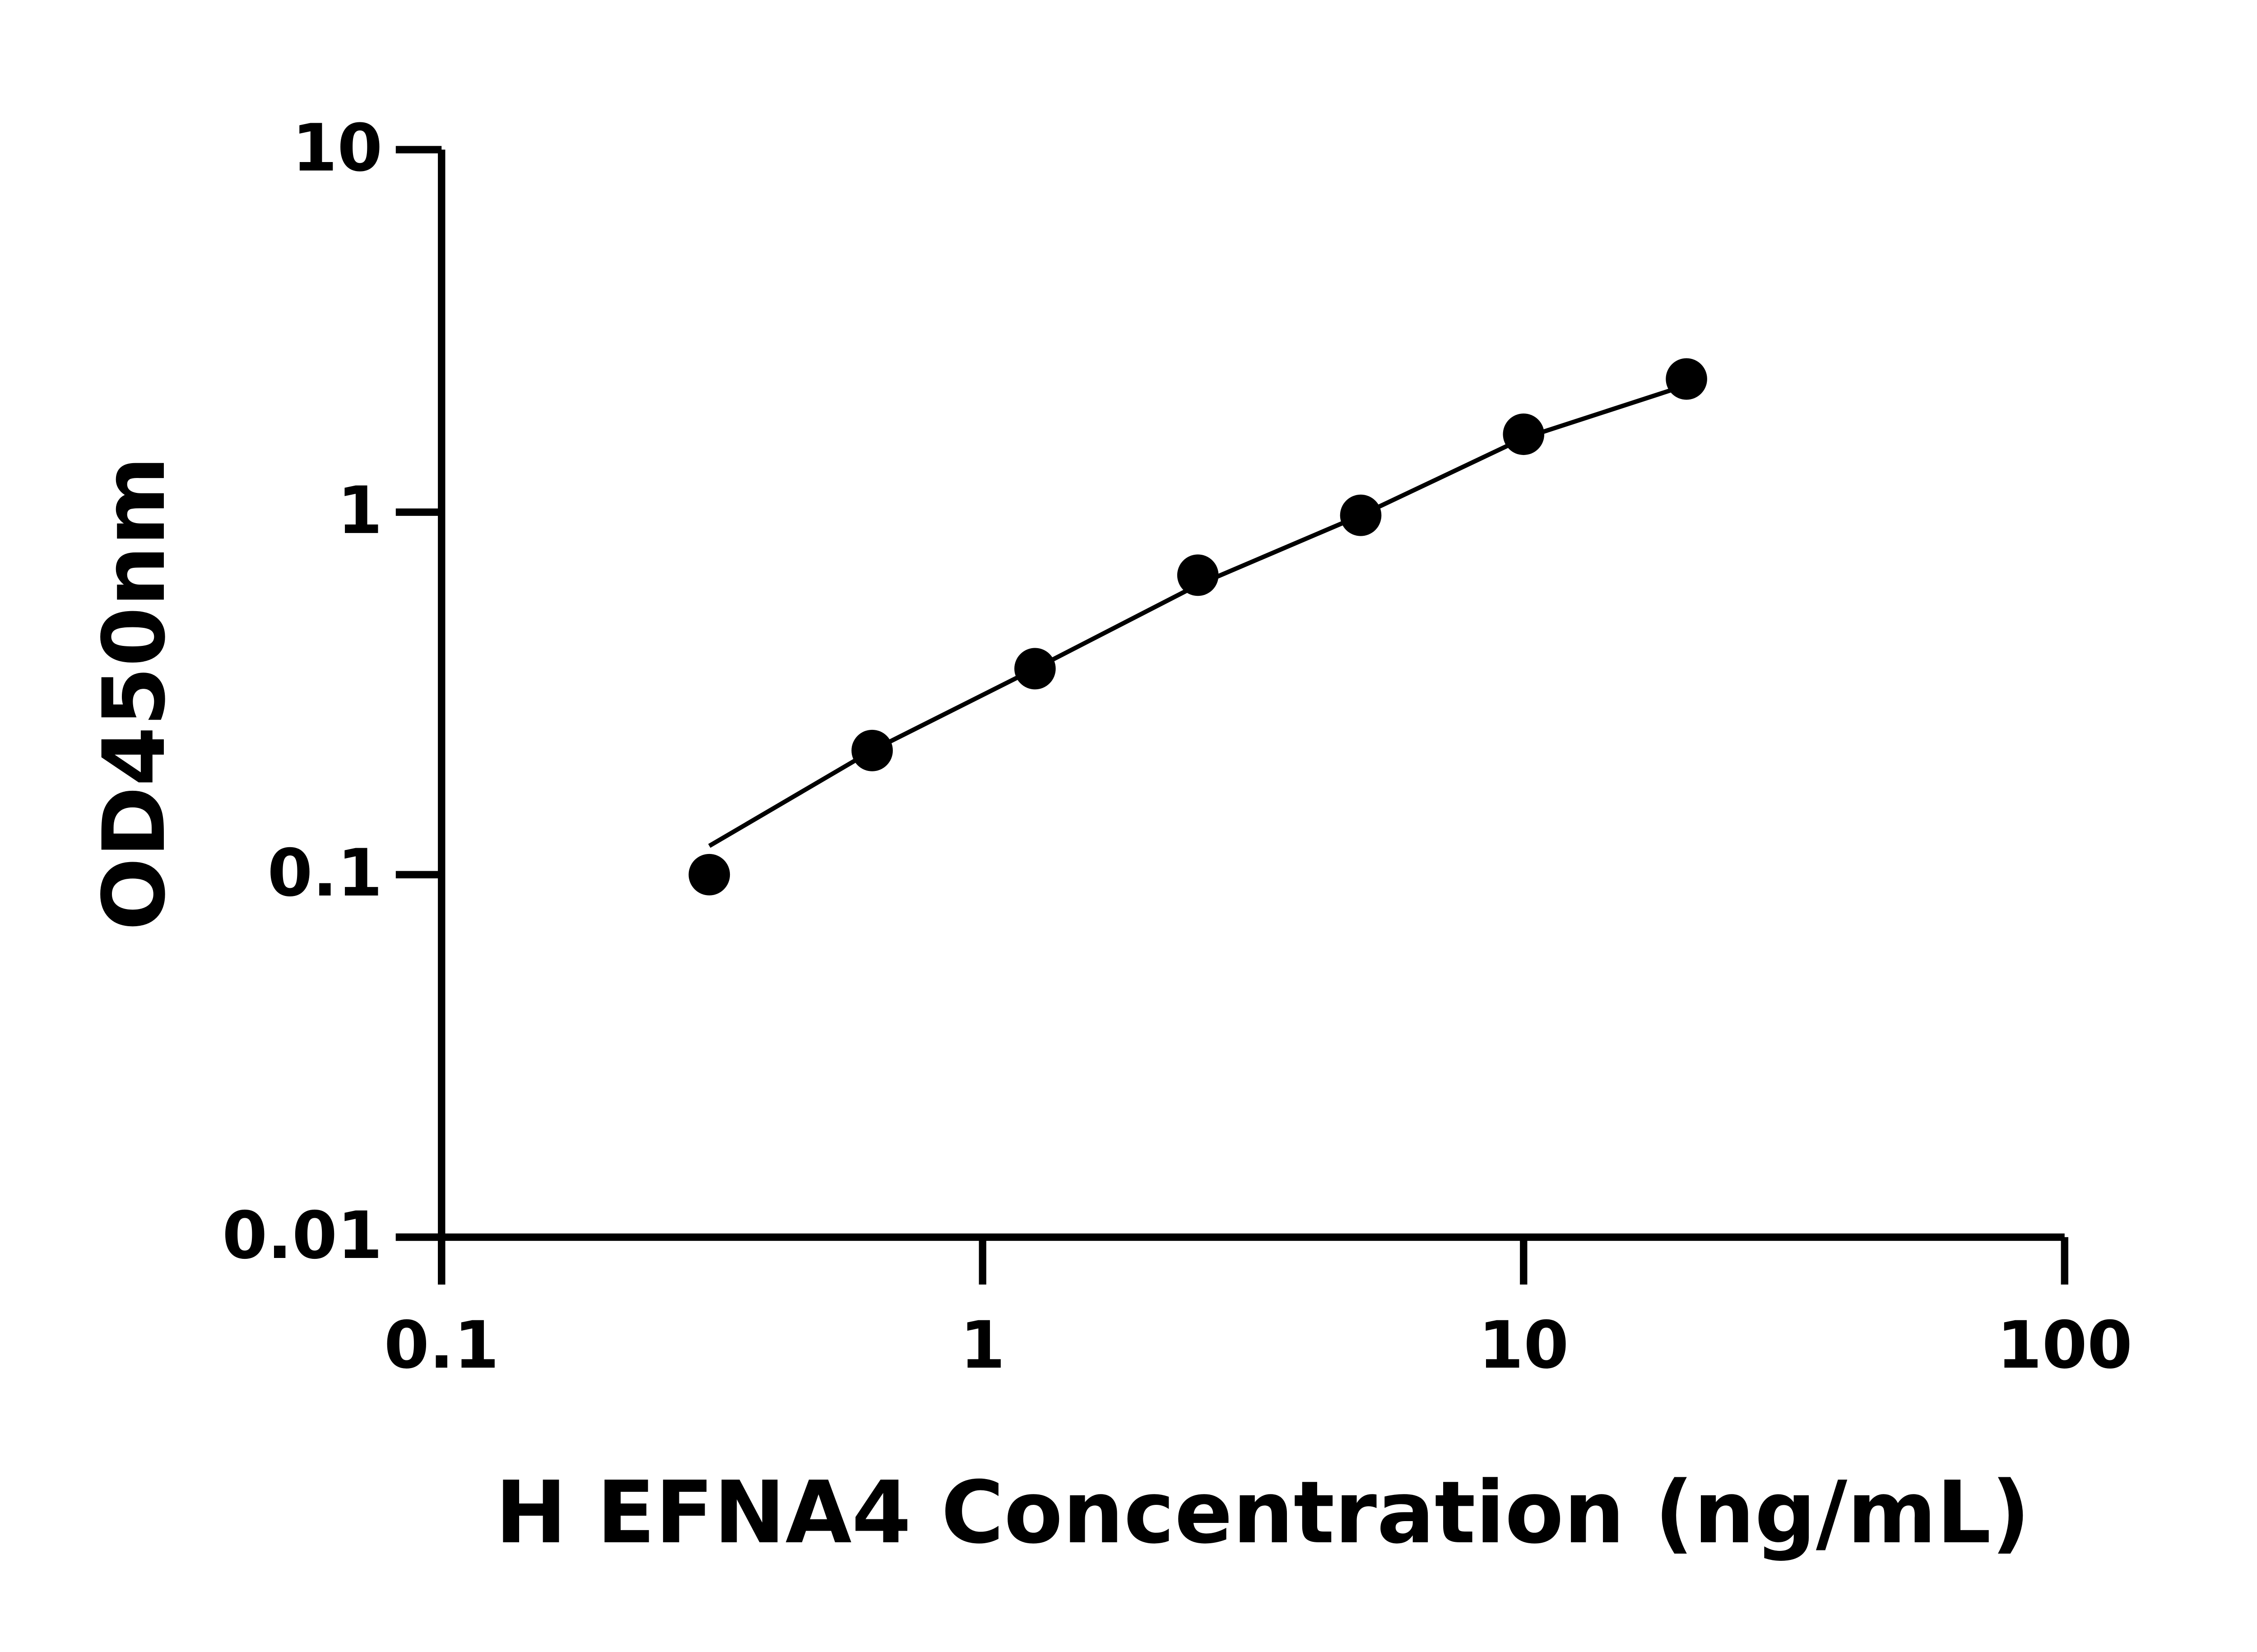 This screenshot has height=1652, width=2257. I want to click on y-tick-label: 0.01, so click(302, 1236).